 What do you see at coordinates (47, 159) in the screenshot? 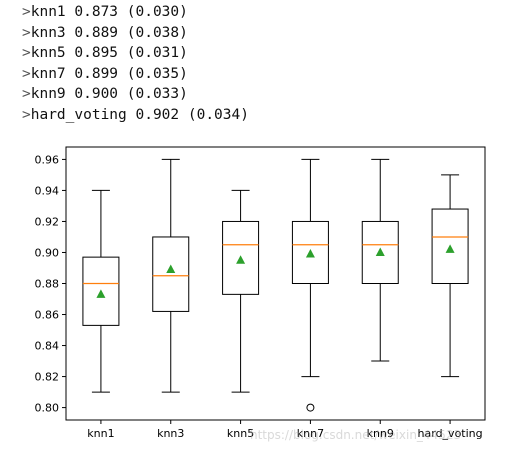
I see `y-tick-label: 0.96` at bounding box center [47, 159].